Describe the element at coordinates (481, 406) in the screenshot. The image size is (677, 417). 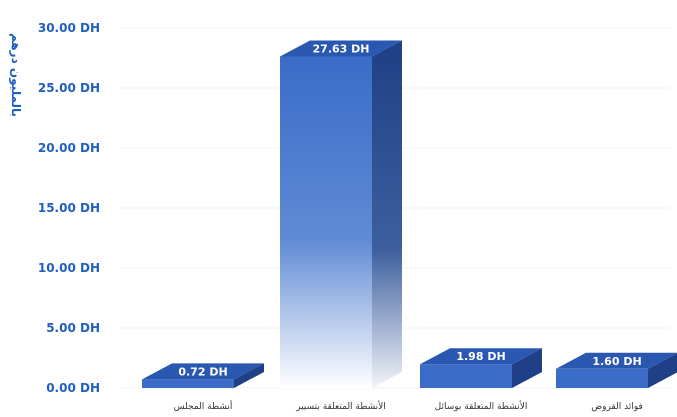
I see `x-category-label: الأنشطة المتعلقة بوسائل` at that location.